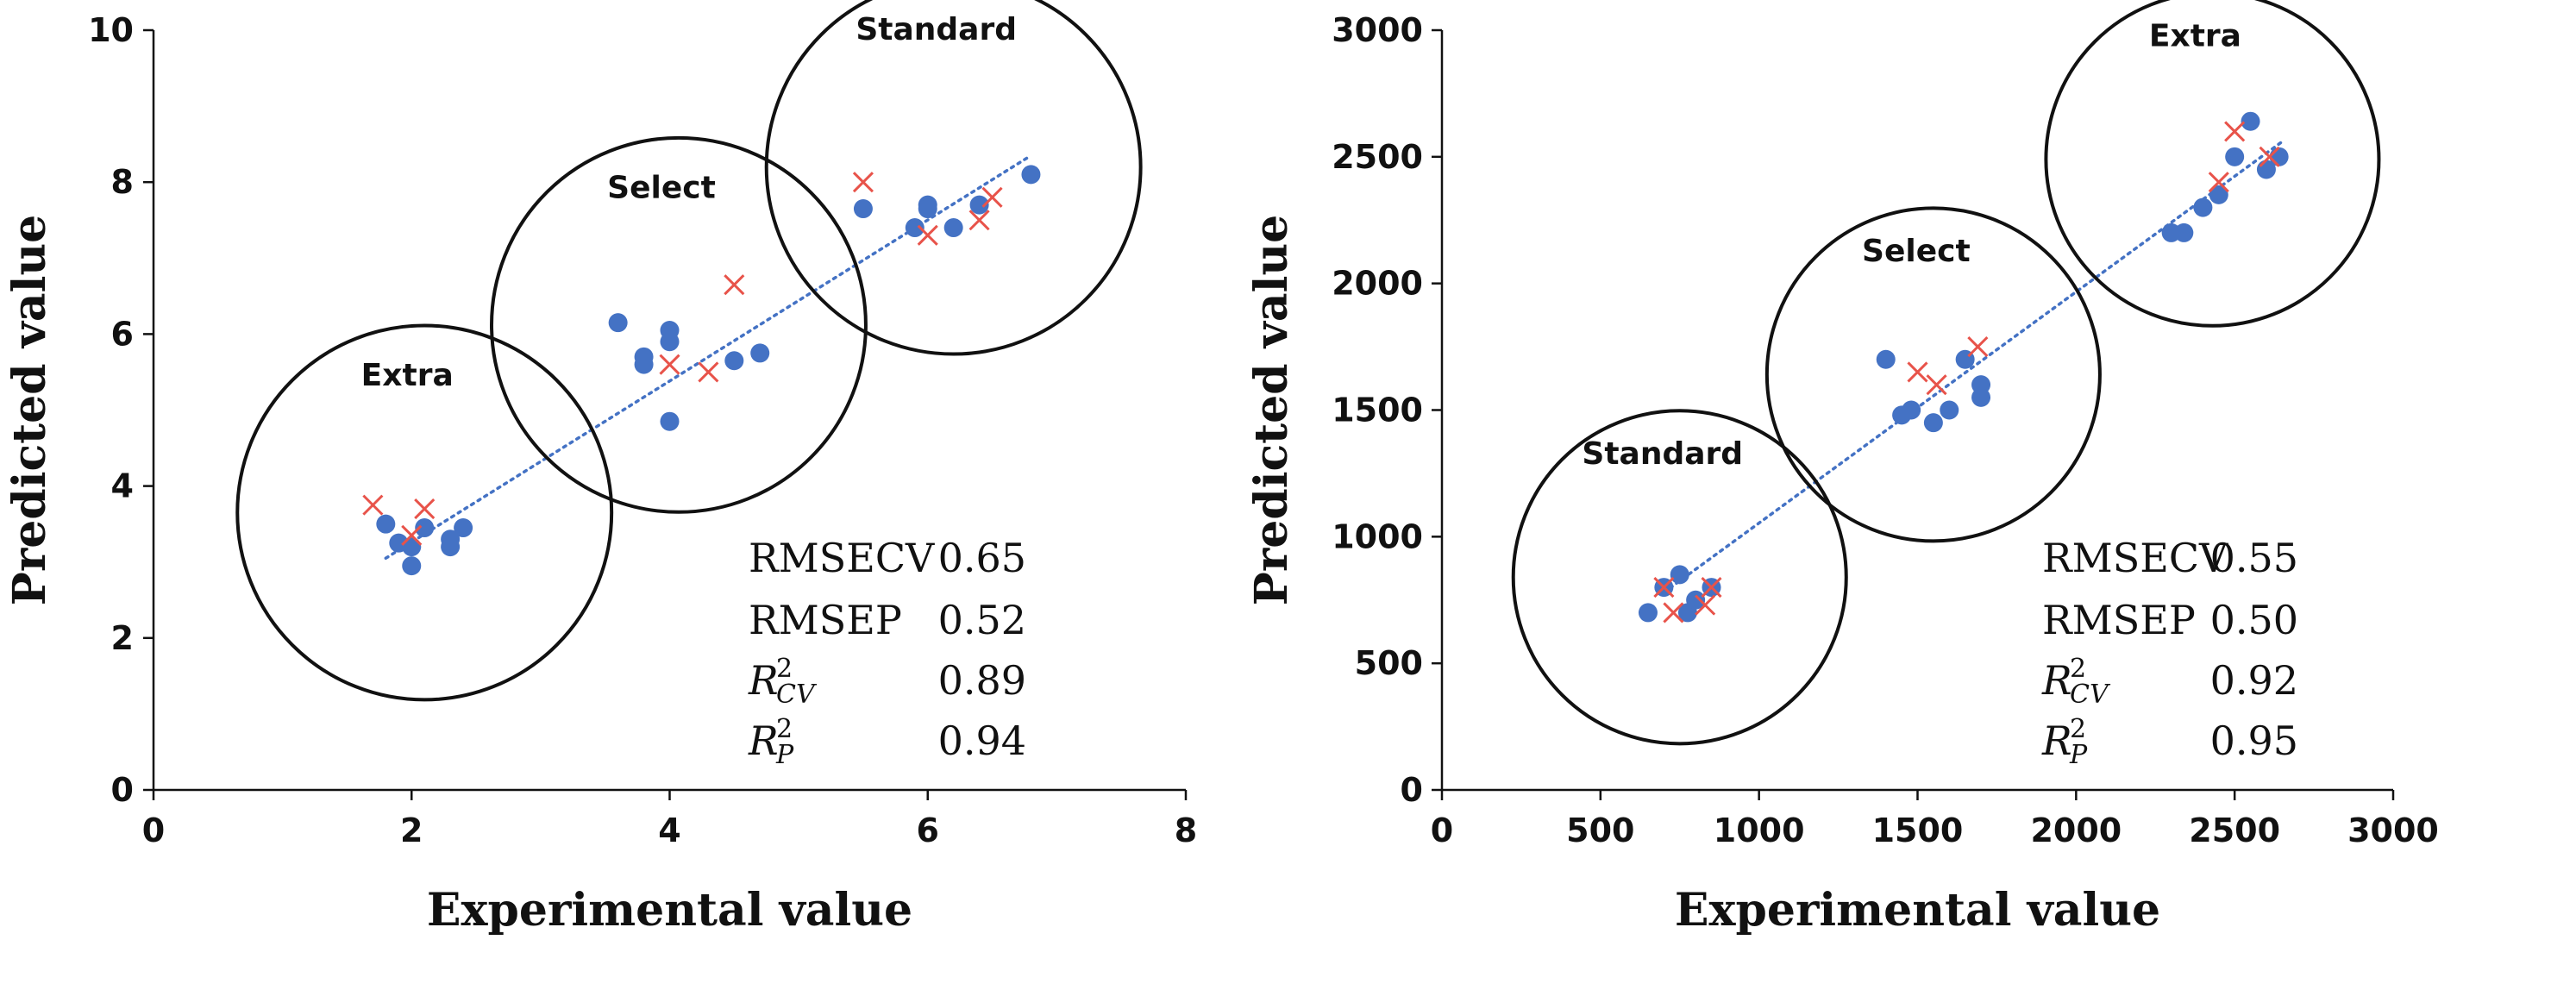  Describe the element at coordinates (2254, 680) in the screenshot. I see `stat-value-r2-cv: 0.92` at that location.